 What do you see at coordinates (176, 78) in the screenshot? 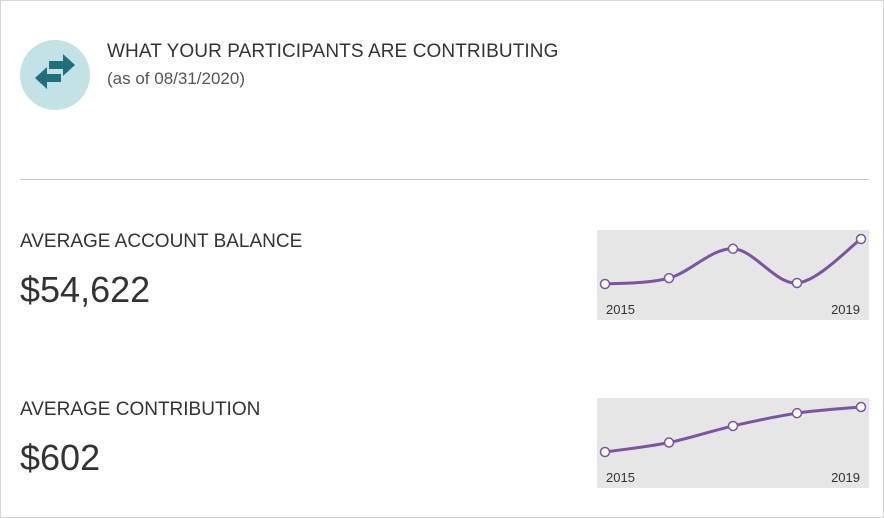
I see `as-of-date: (as of 08/31/2020)` at bounding box center [176, 78].